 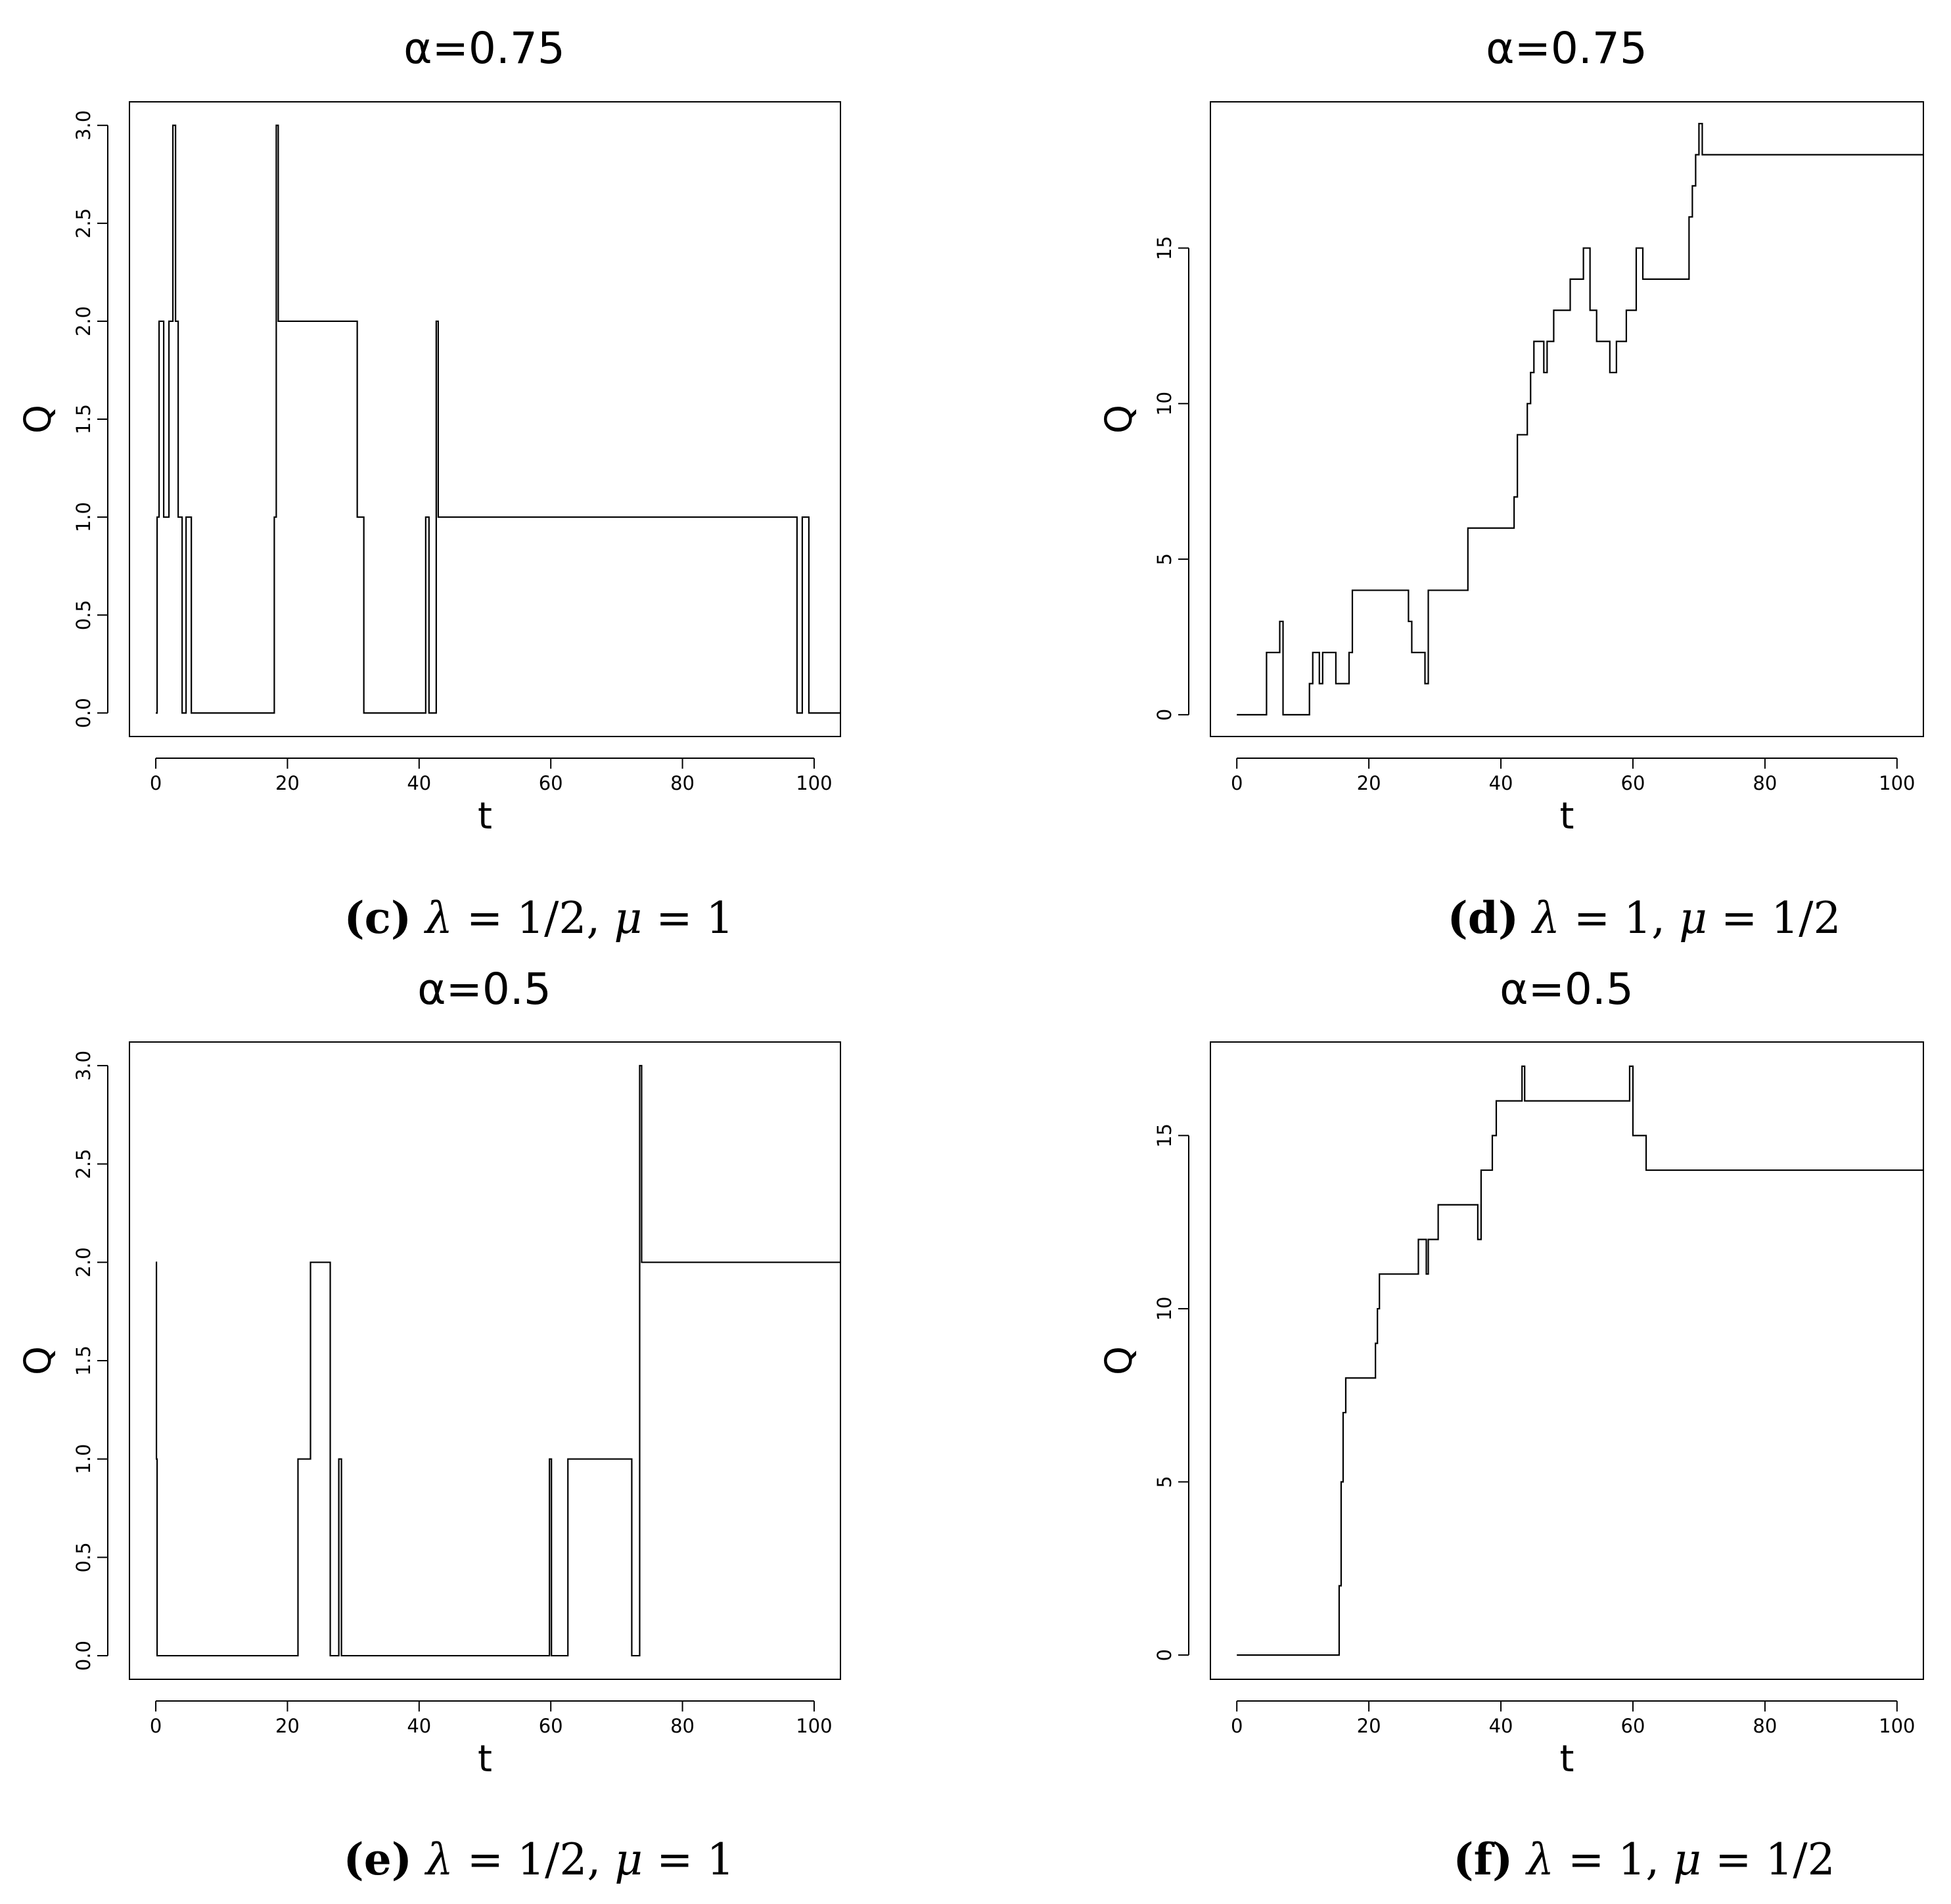 I want to click on caption-letter: (f), so click(x=1483, y=1859).